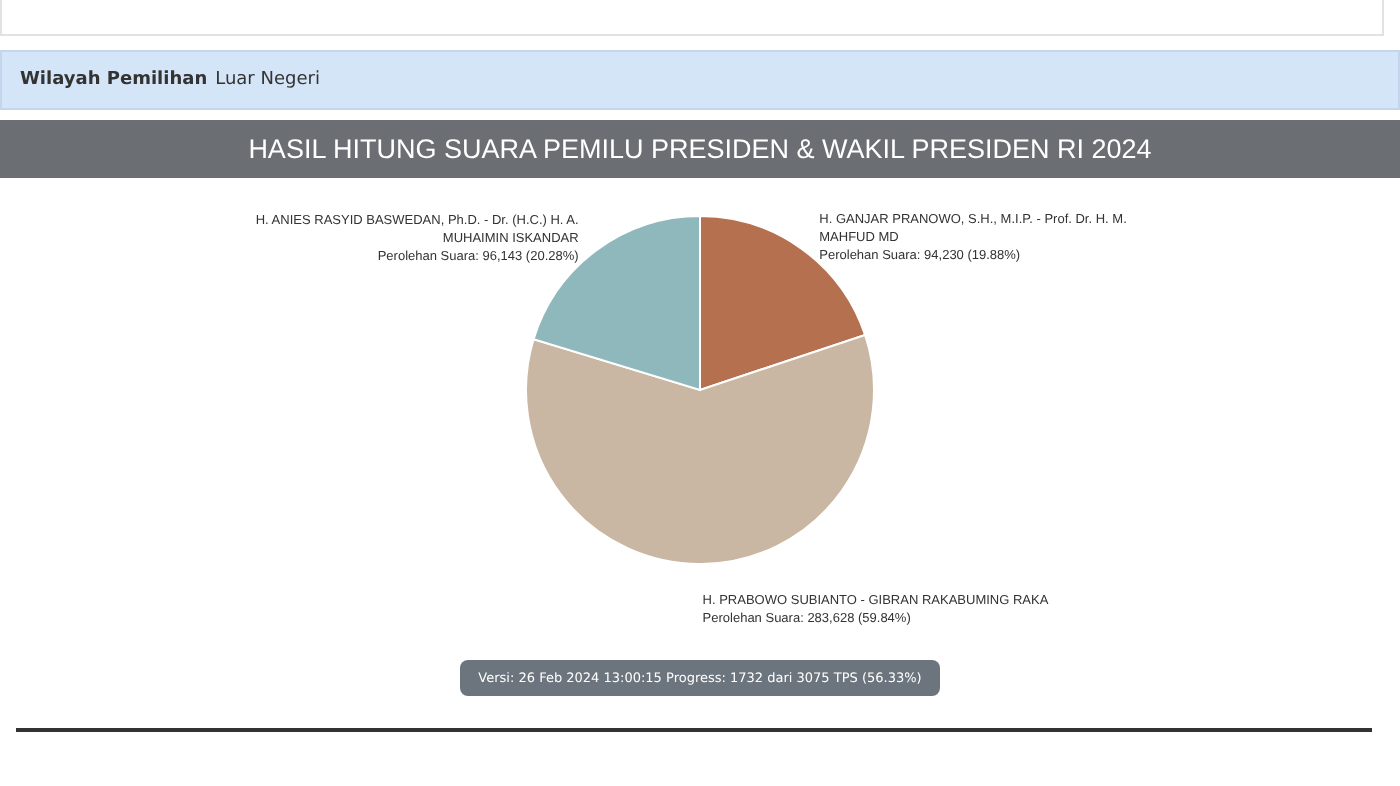 The image size is (1400, 786). Describe the element at coordinates (267, 80) in the screenshot. I see `text: Luar Negeri` at that location.